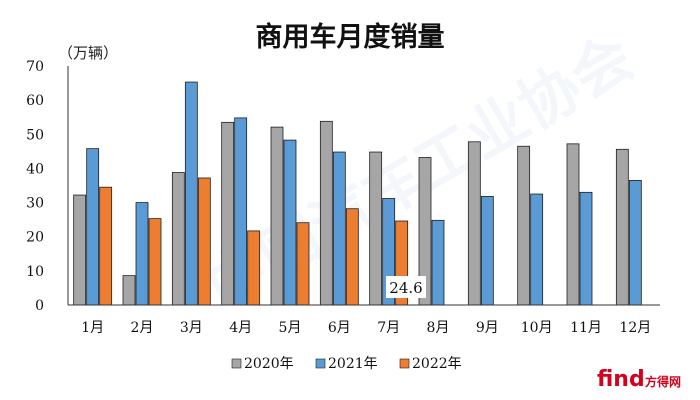 This screenshot has width=700, height=400. Describe the element at coordinates (191, 193) in the screenshot. I see `bar-2021年-3月` at that location.